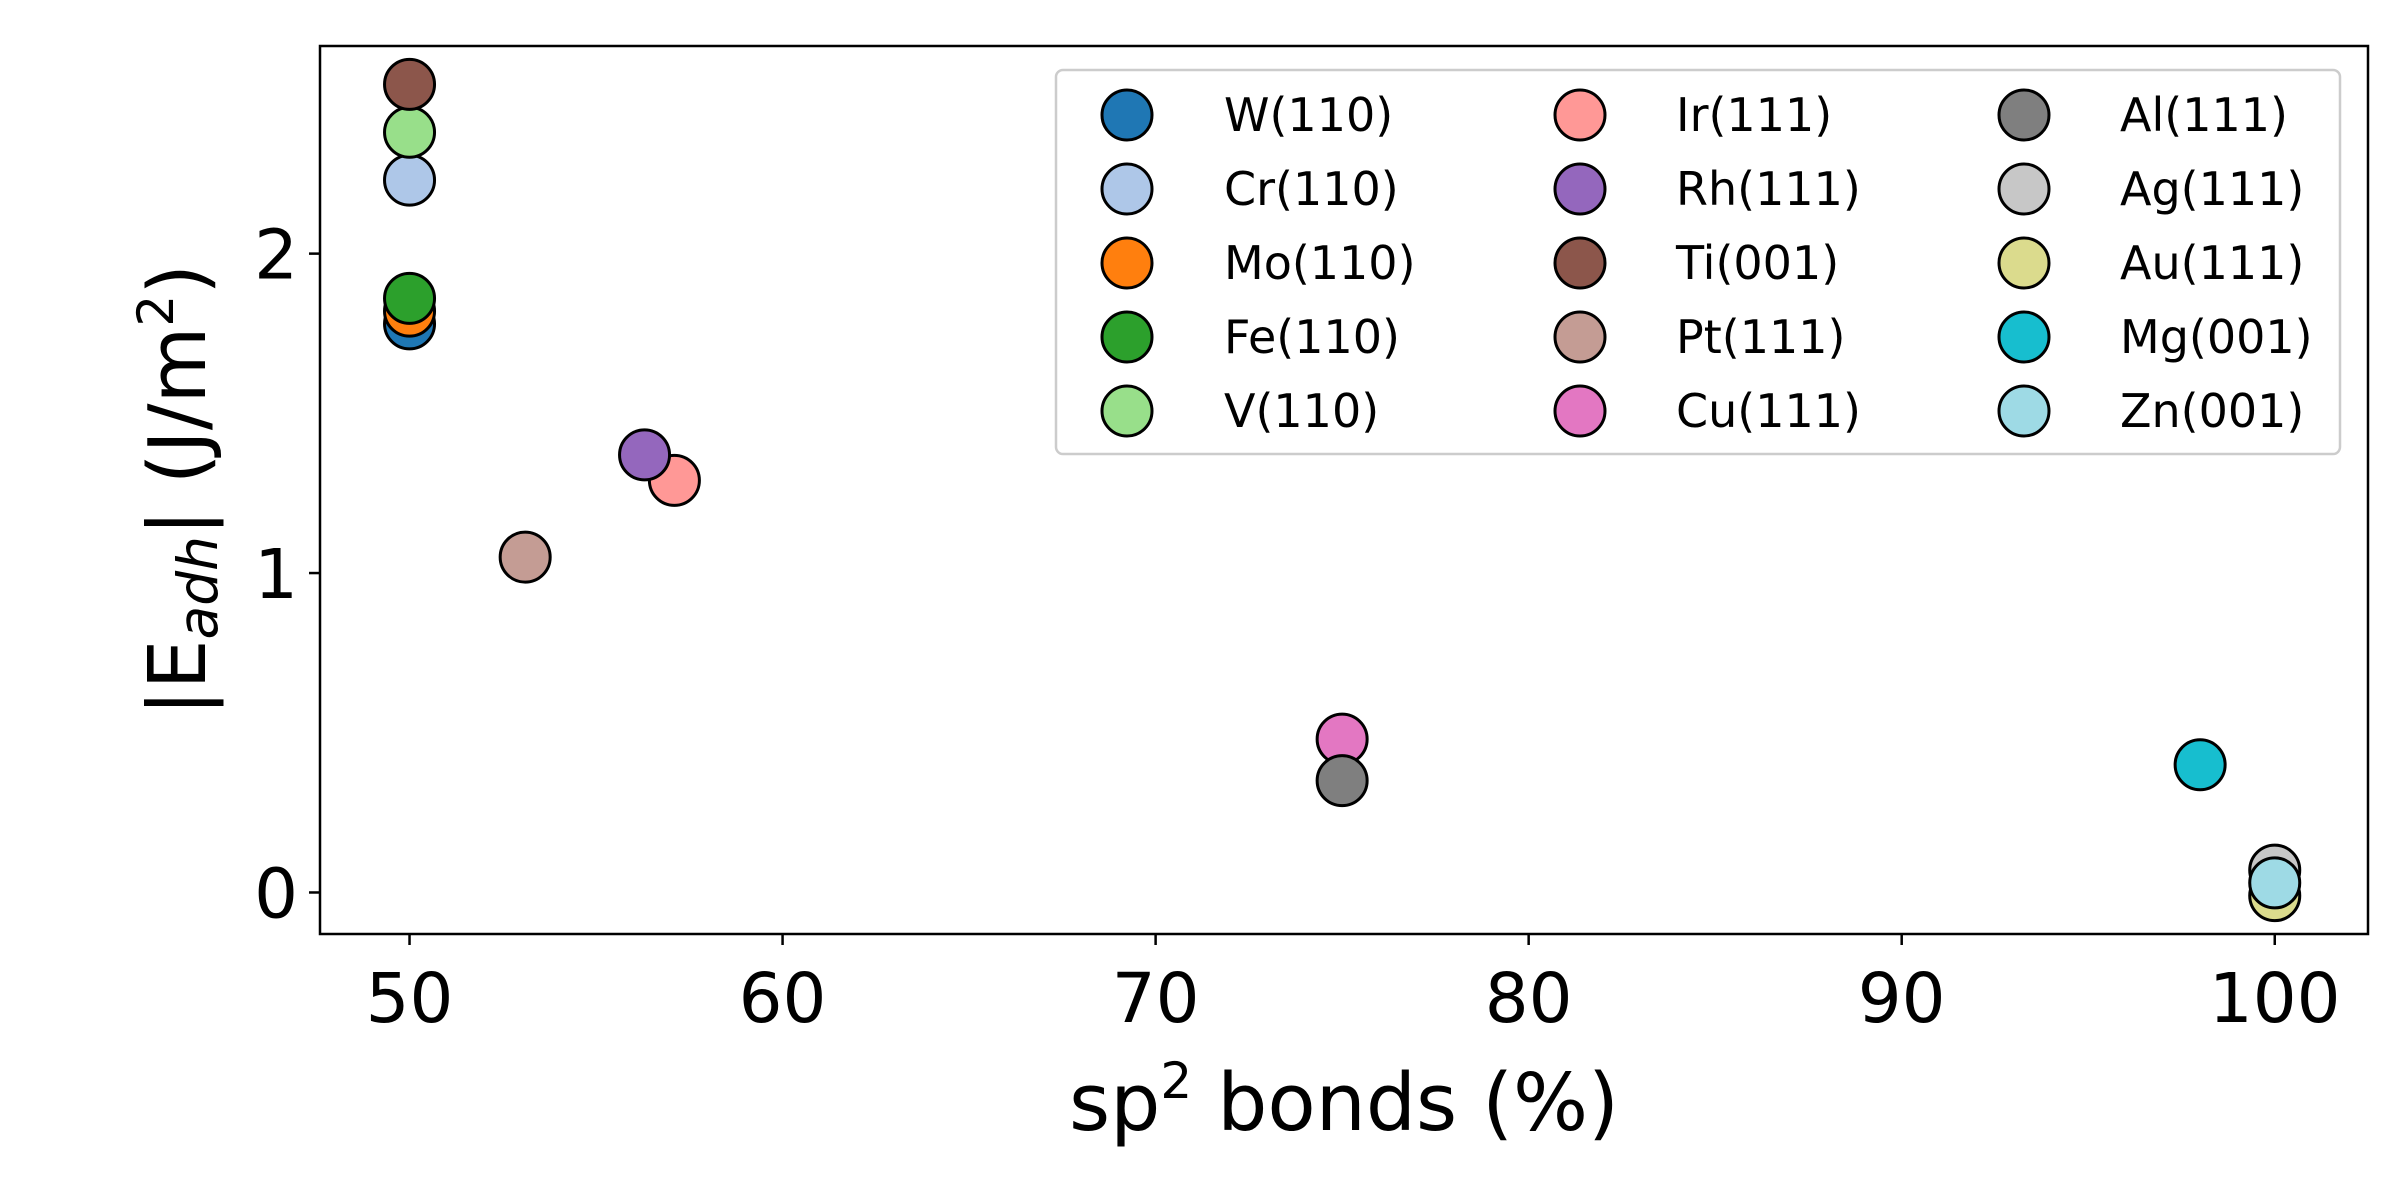 The width and height of the screenshot is (2400, 1200). Describe the element at coordinates (276, 575) in the screenshot. I see `y-tick-label: 1` at that location.